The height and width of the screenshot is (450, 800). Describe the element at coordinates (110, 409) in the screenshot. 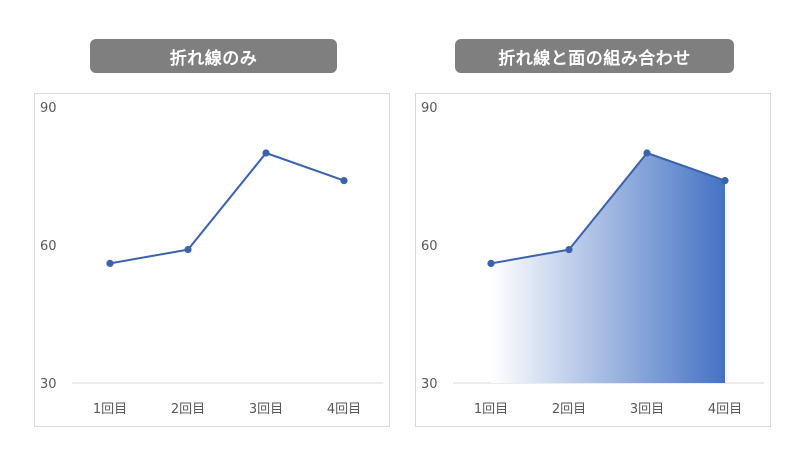

I see `left-x-category-label: 1回目` at that location.